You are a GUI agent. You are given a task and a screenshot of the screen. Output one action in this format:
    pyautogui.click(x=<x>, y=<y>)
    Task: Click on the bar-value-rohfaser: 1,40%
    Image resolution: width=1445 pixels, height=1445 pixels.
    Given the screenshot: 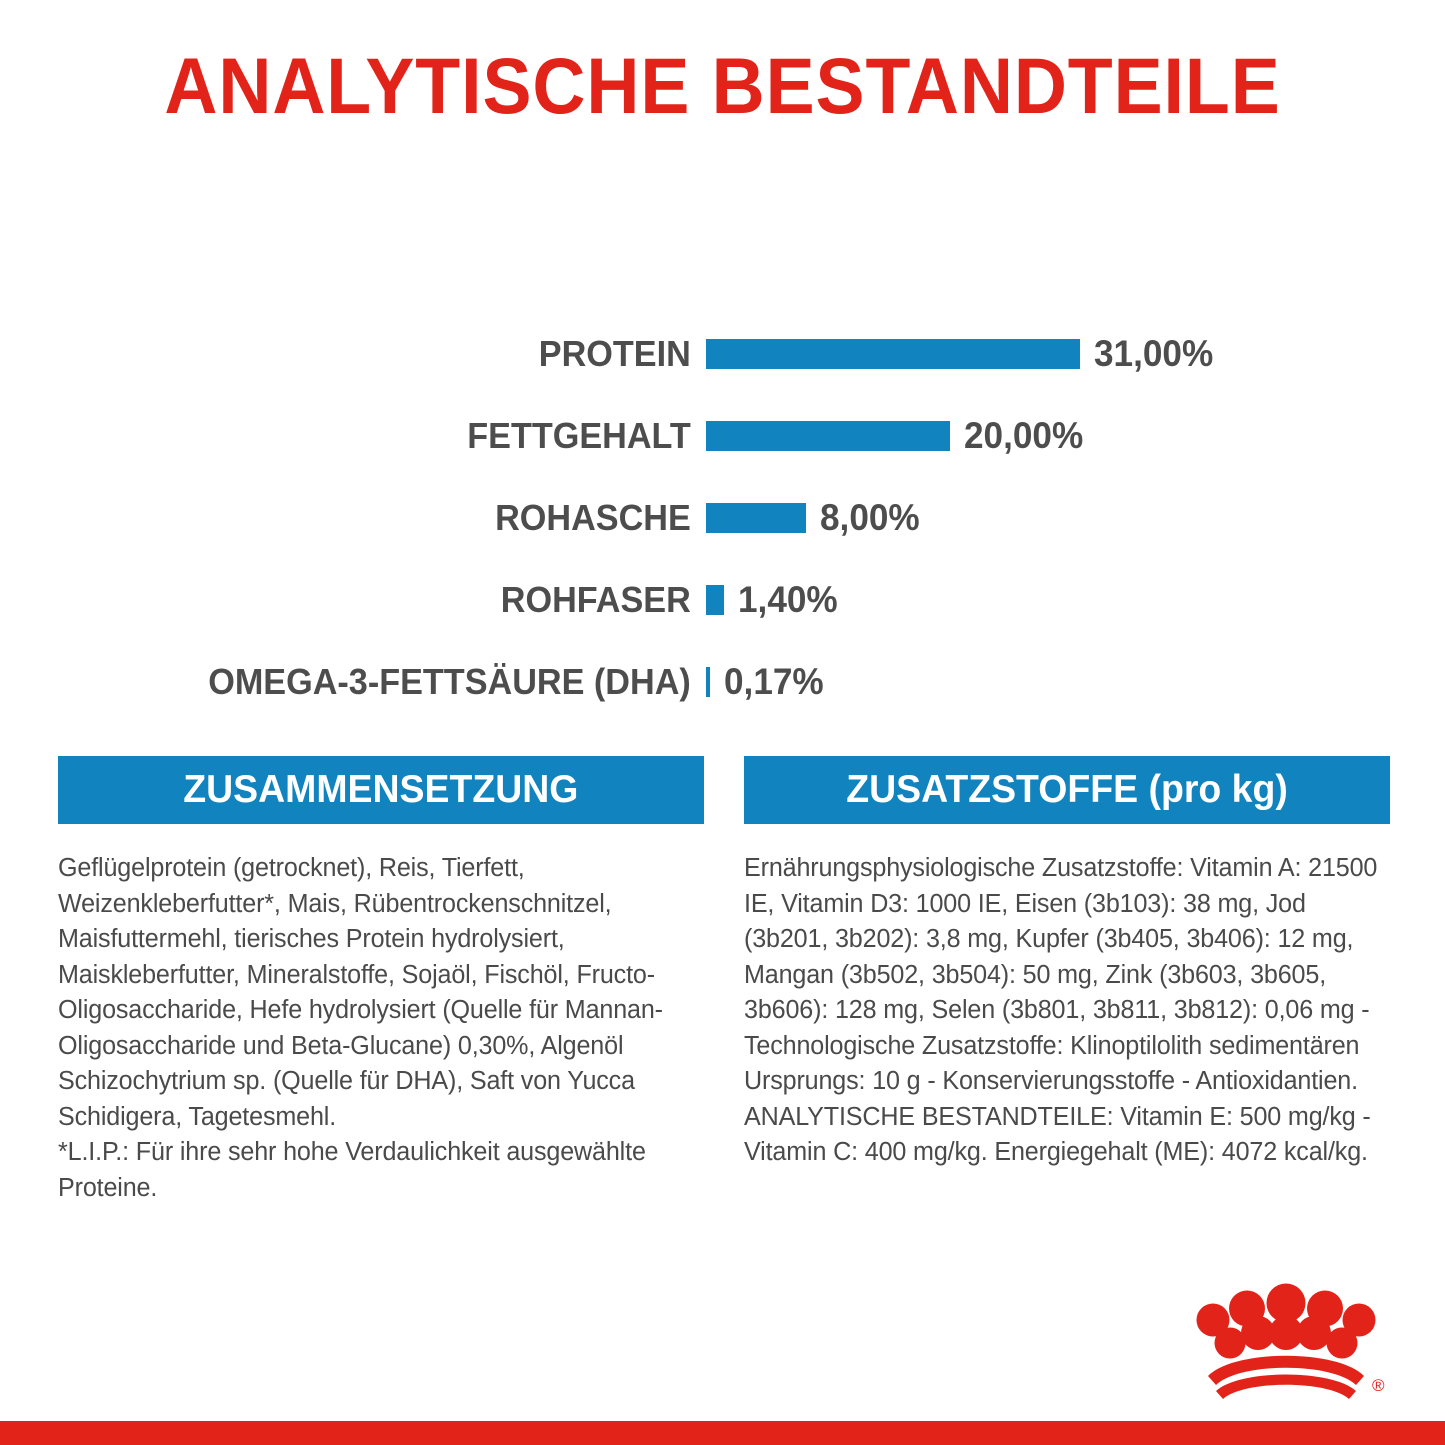 What is the action you would take?
    pyautogui.click(x=788, y=599)
    